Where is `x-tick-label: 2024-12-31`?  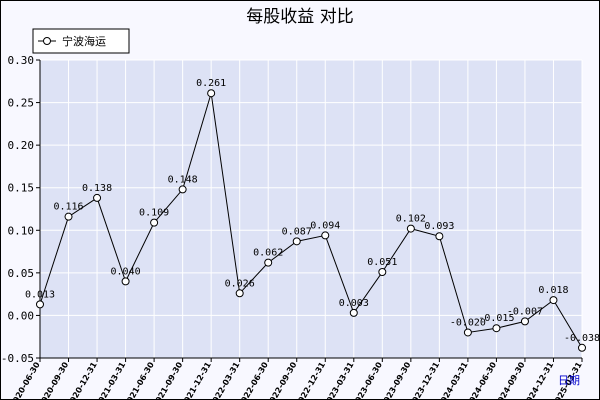 x-tick-label: 2024-12-31 is located at coordinates (539, 380).